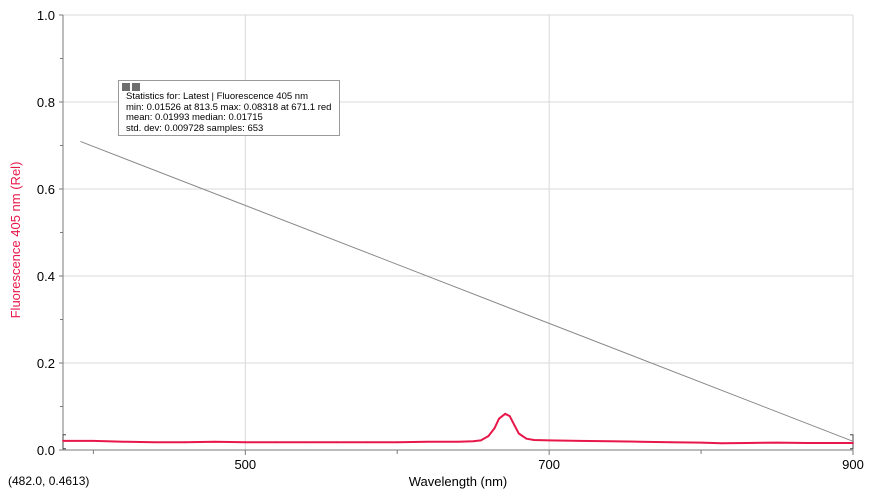 The height and width of the screenshot is (498, 875). I want to click on stats-mean-median: mean: 0.01993 median: 0.01715, so click(194, 117).